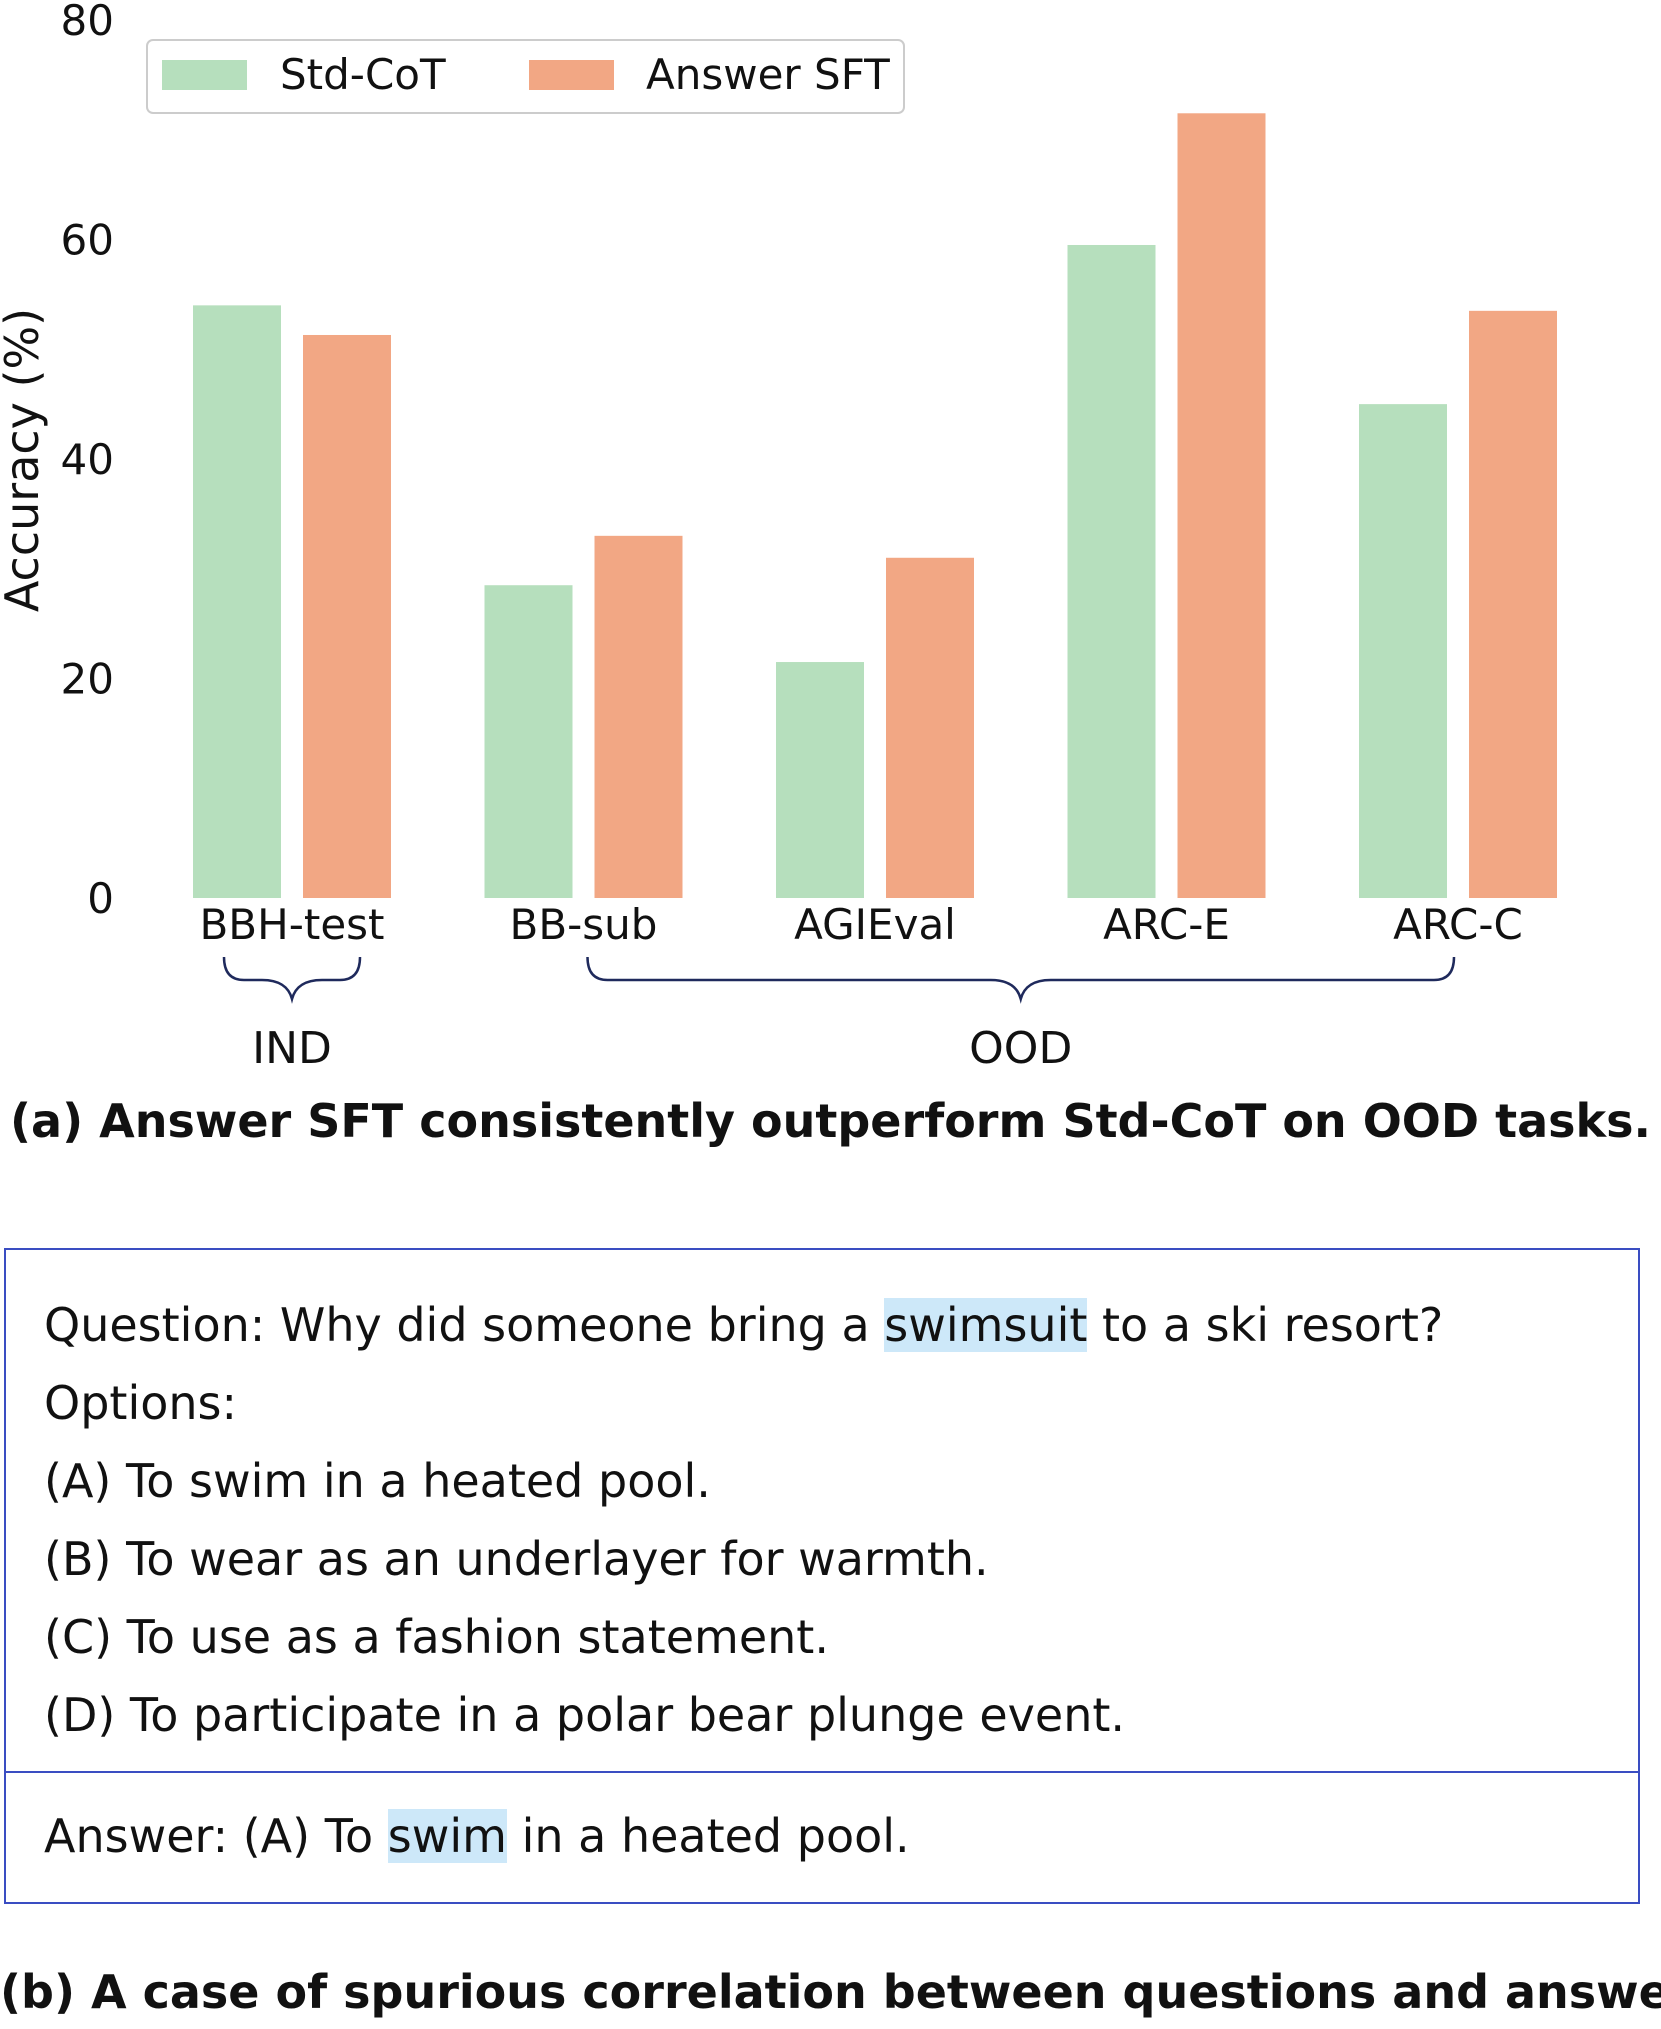  I want to click on question-suffix: to a ski resort?, so click(1265, 1325).